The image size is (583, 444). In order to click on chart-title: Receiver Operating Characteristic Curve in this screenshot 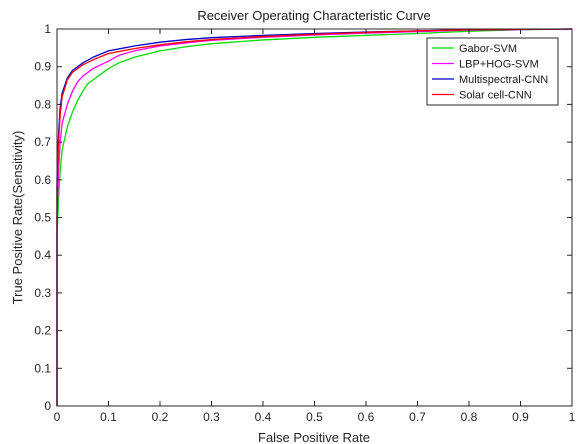, I will do `click(313, 15)`.